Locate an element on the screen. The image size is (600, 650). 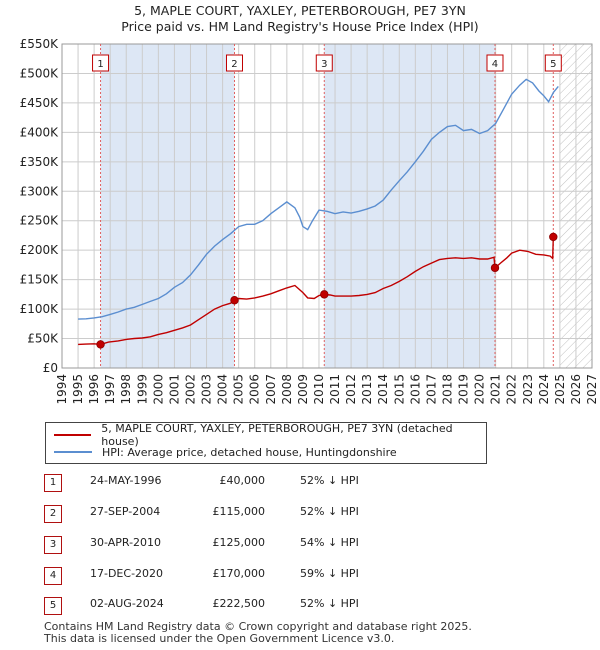
sale-label: 3 is located at coordinates (324, 64).